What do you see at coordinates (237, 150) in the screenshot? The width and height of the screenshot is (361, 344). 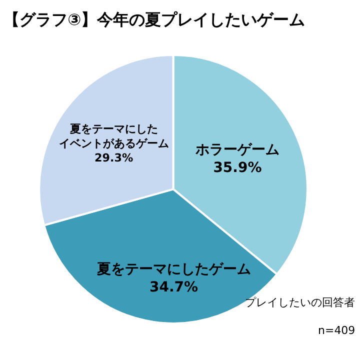 I see `slice-label: ホラーゲーム` at bounding box center [237, 150].